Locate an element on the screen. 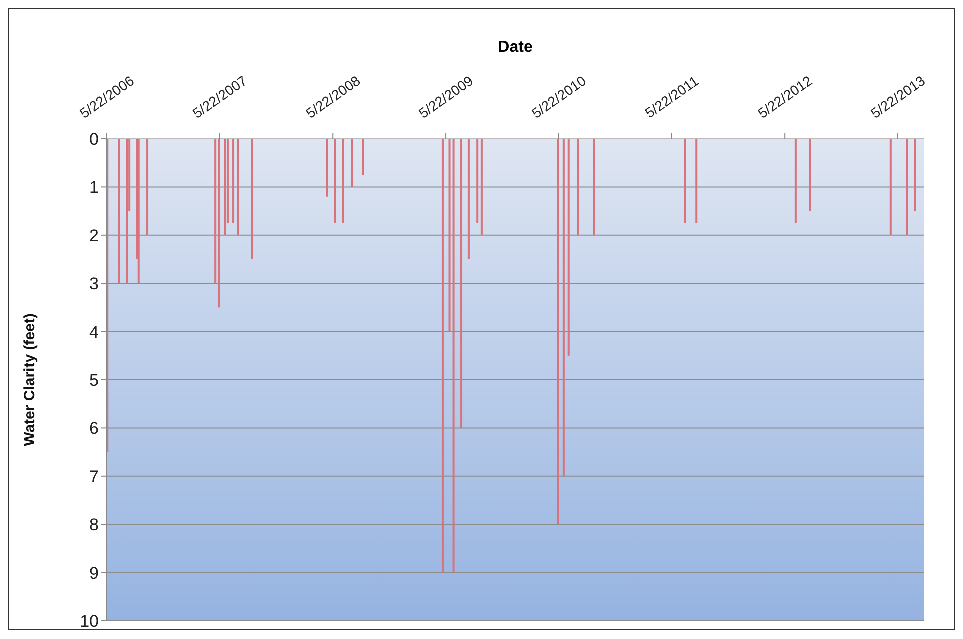 This screenshot has height=639, width=963. y-tick-label: 2 is located at coordinates (94, 236).